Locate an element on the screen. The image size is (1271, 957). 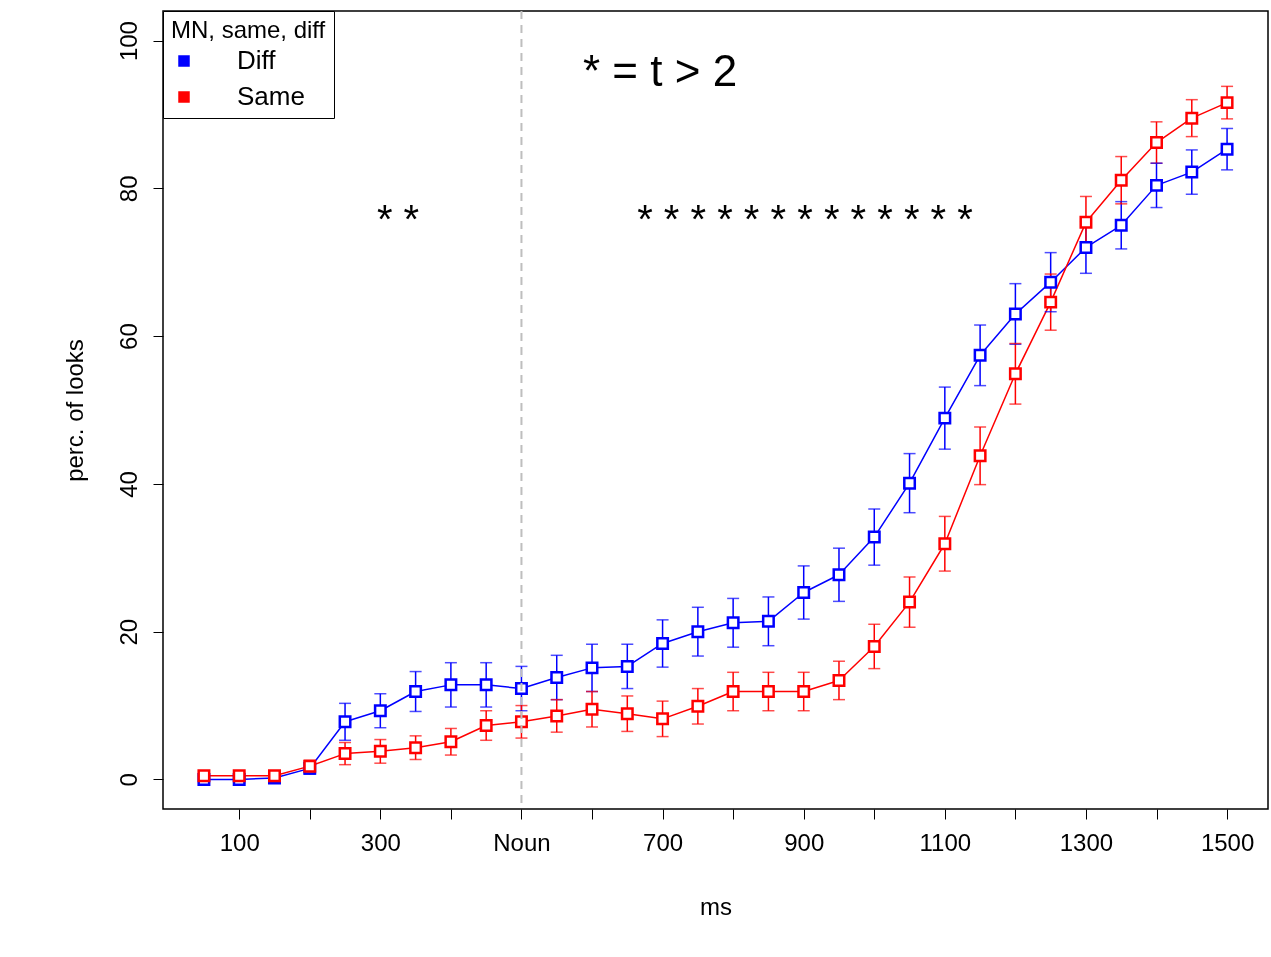
legend-label: Diff is located at coordinates (257, 60).